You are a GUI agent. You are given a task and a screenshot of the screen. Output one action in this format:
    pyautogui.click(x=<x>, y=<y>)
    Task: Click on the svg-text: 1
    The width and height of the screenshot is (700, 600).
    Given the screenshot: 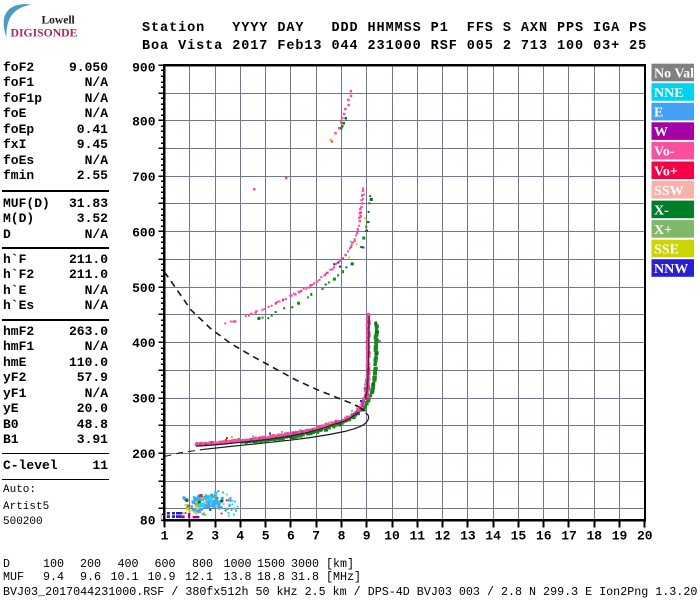 What is the action you would take?
    pyautogui.click(x=165, y=536)
    